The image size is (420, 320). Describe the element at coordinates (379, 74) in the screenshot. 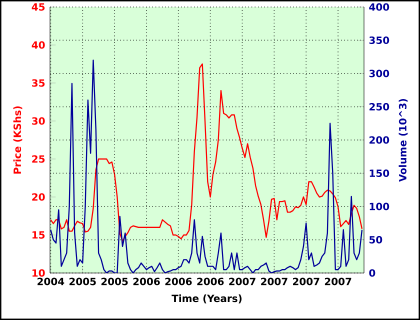

I see `y2-tick-label: 300` at that location.